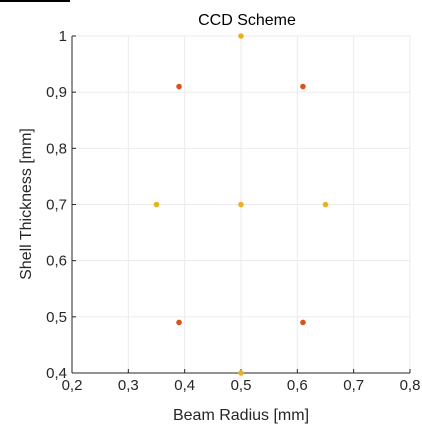  What do you see at coordinates (56, 92) in the screenshot?
I see `y-tick-label: 0,9` at bounding box center [56, 92].